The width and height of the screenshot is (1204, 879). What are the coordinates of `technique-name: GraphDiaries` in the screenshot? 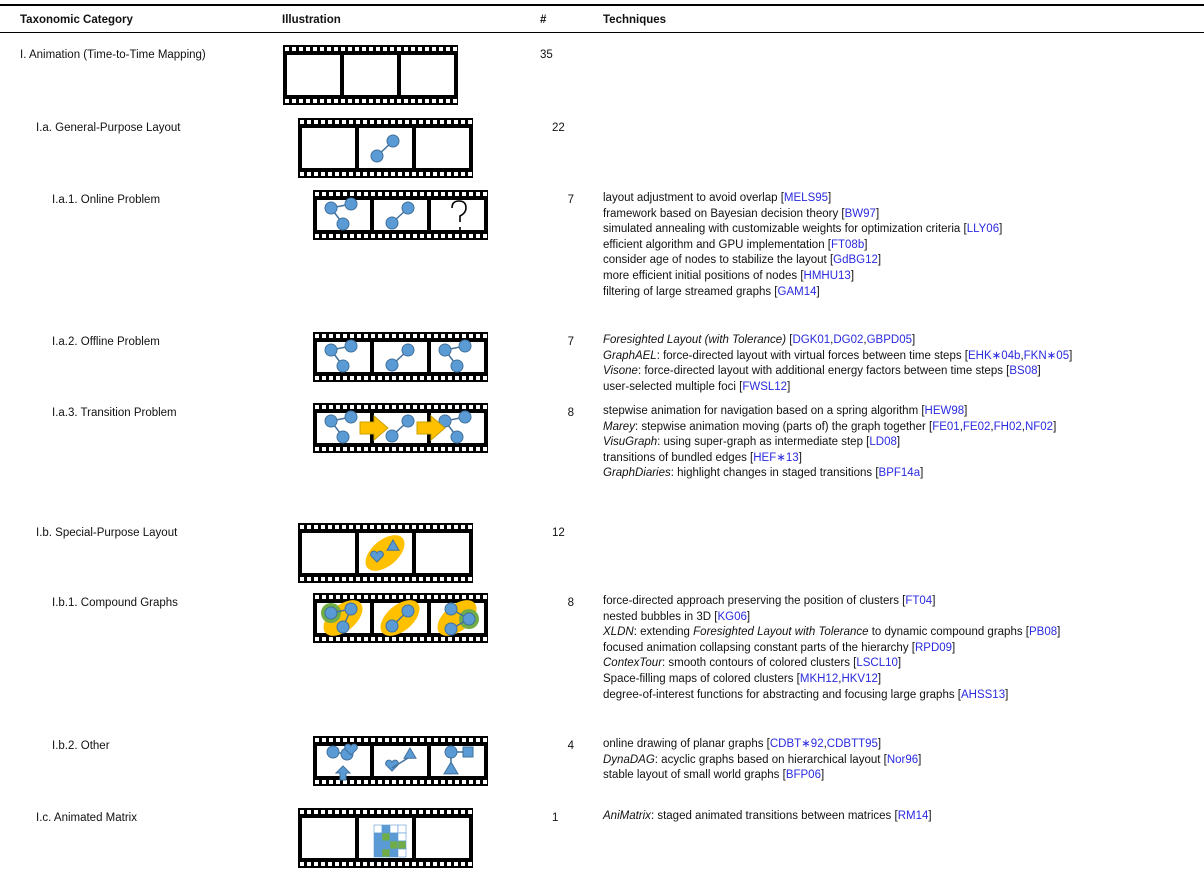 It's located at (637, 473).